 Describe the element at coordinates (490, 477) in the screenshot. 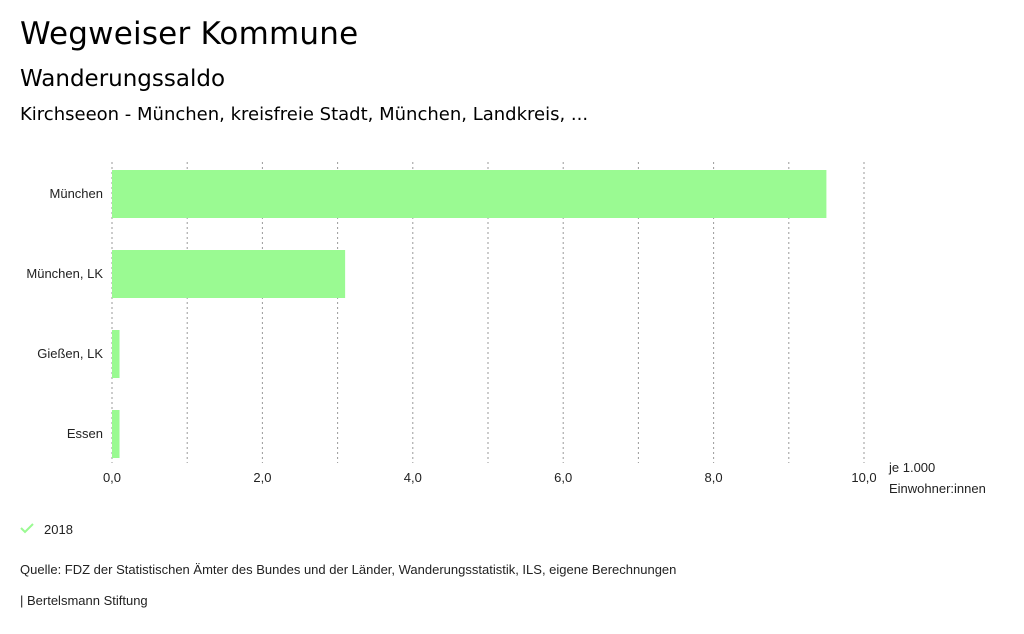

I see `x-tick-labels: 0,0 2,0 4,0 6,0 8,0 10,0` at that location.